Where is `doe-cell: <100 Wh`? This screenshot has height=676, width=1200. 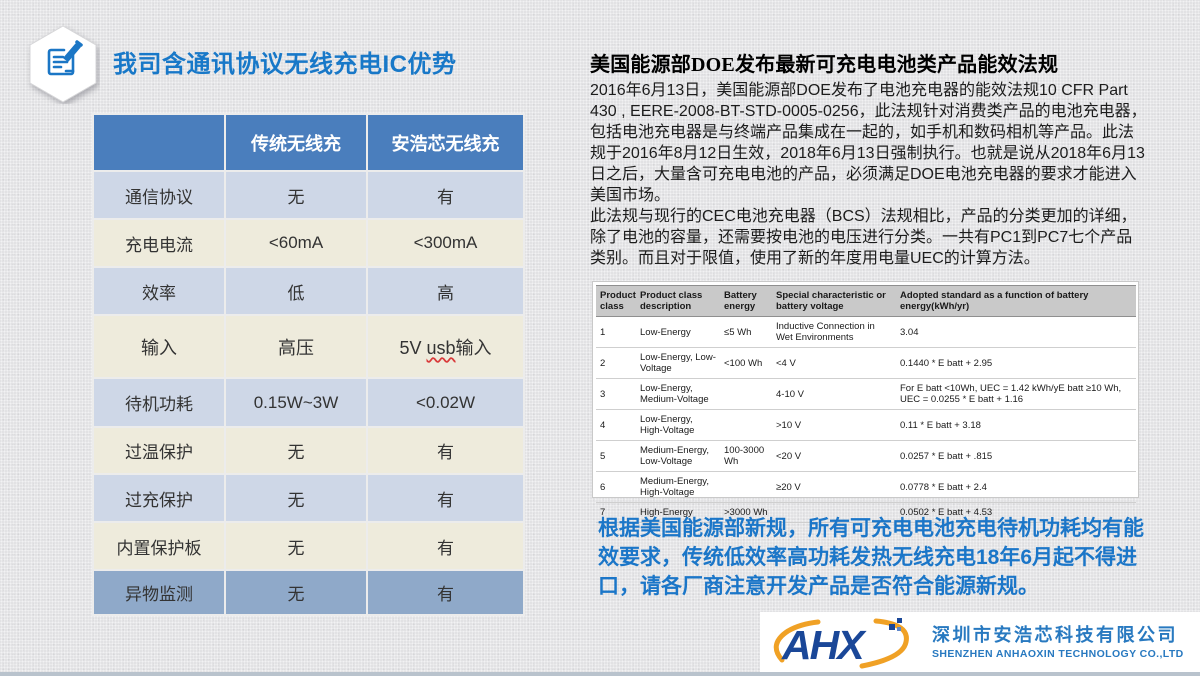 doe-cell: <100 Wh is located at coordinates (746, 363).